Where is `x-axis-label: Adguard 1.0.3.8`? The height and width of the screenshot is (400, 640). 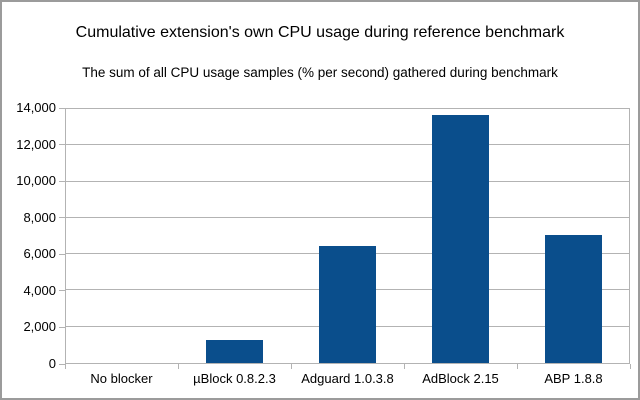 x-axis-label: Adguard 1.0.3.8 is located at coordinates (347, 378).